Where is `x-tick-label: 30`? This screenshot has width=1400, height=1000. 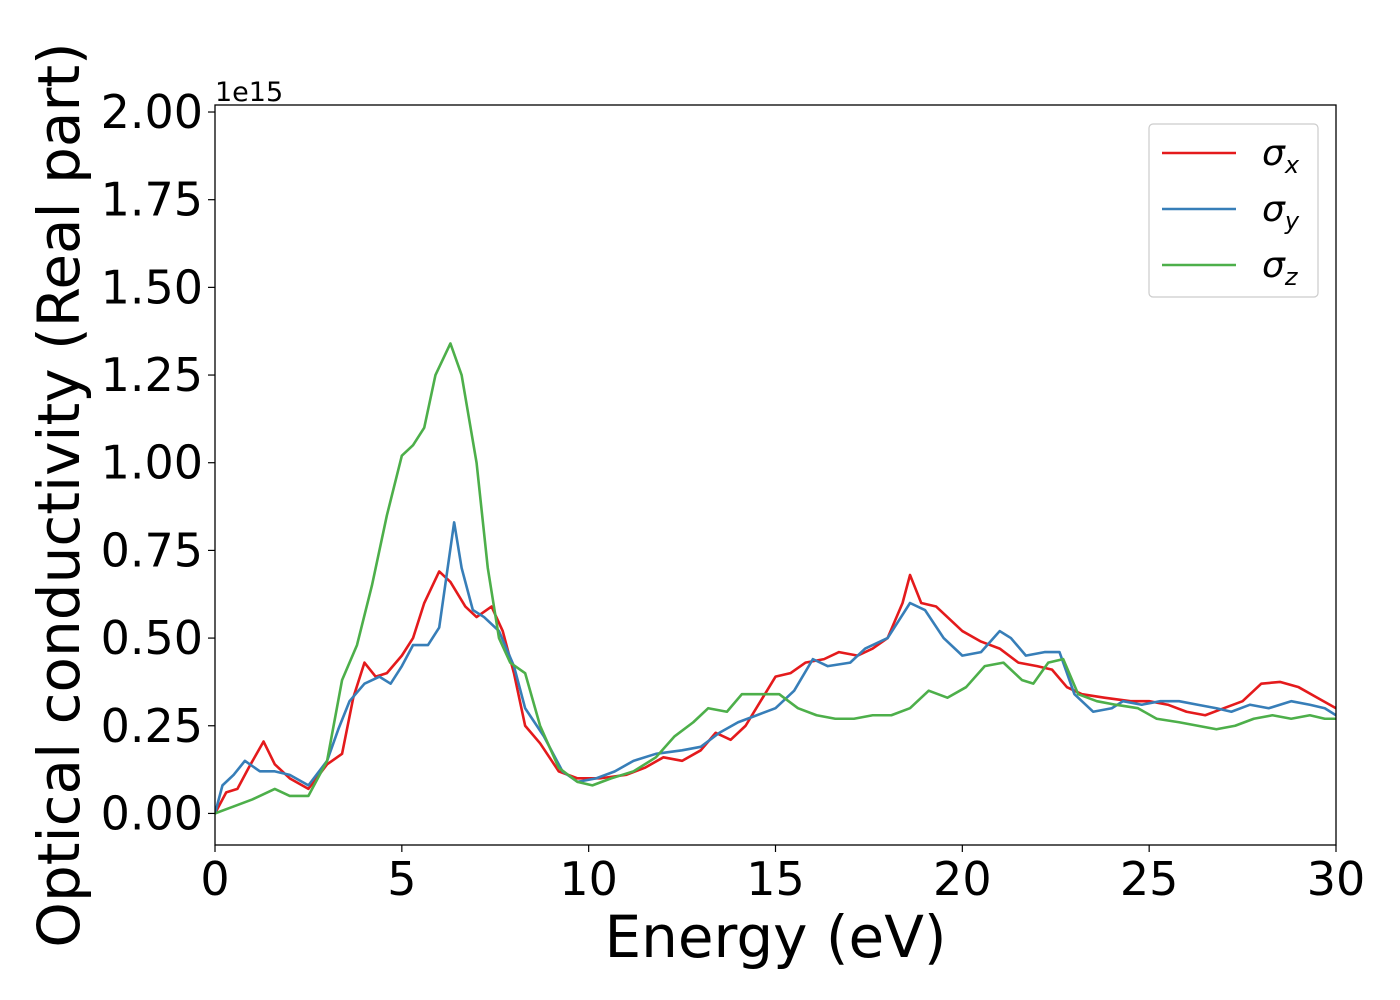
x-tick-label: 30 is located at coordinates (1336, 879).